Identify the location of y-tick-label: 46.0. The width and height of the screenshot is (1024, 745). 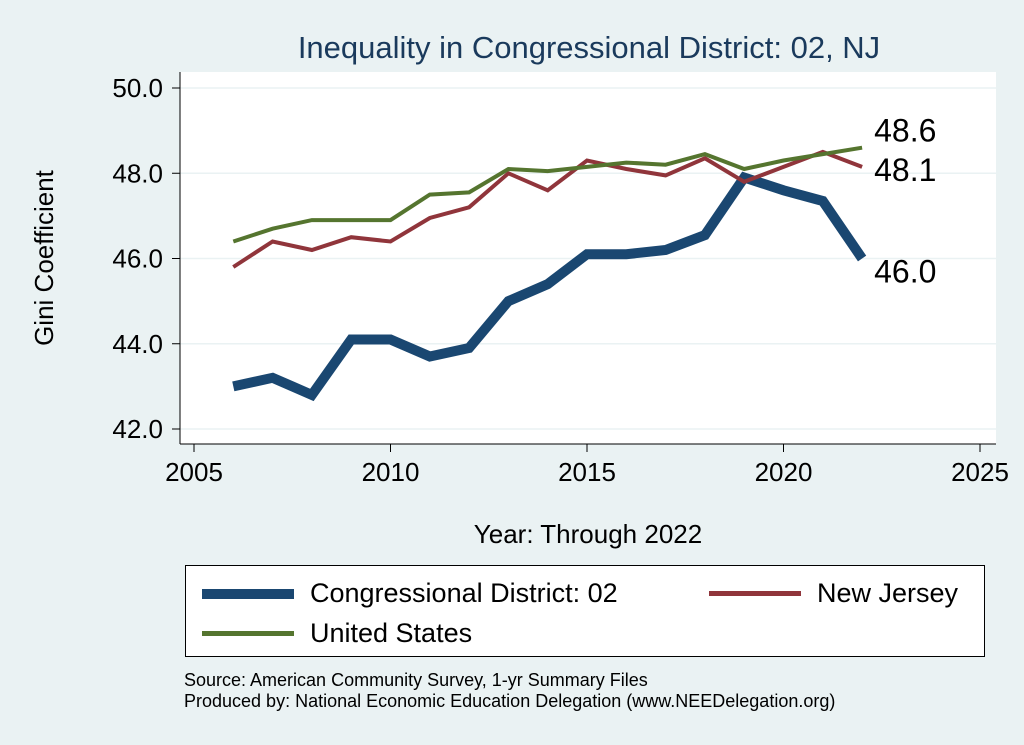
(137, 259).